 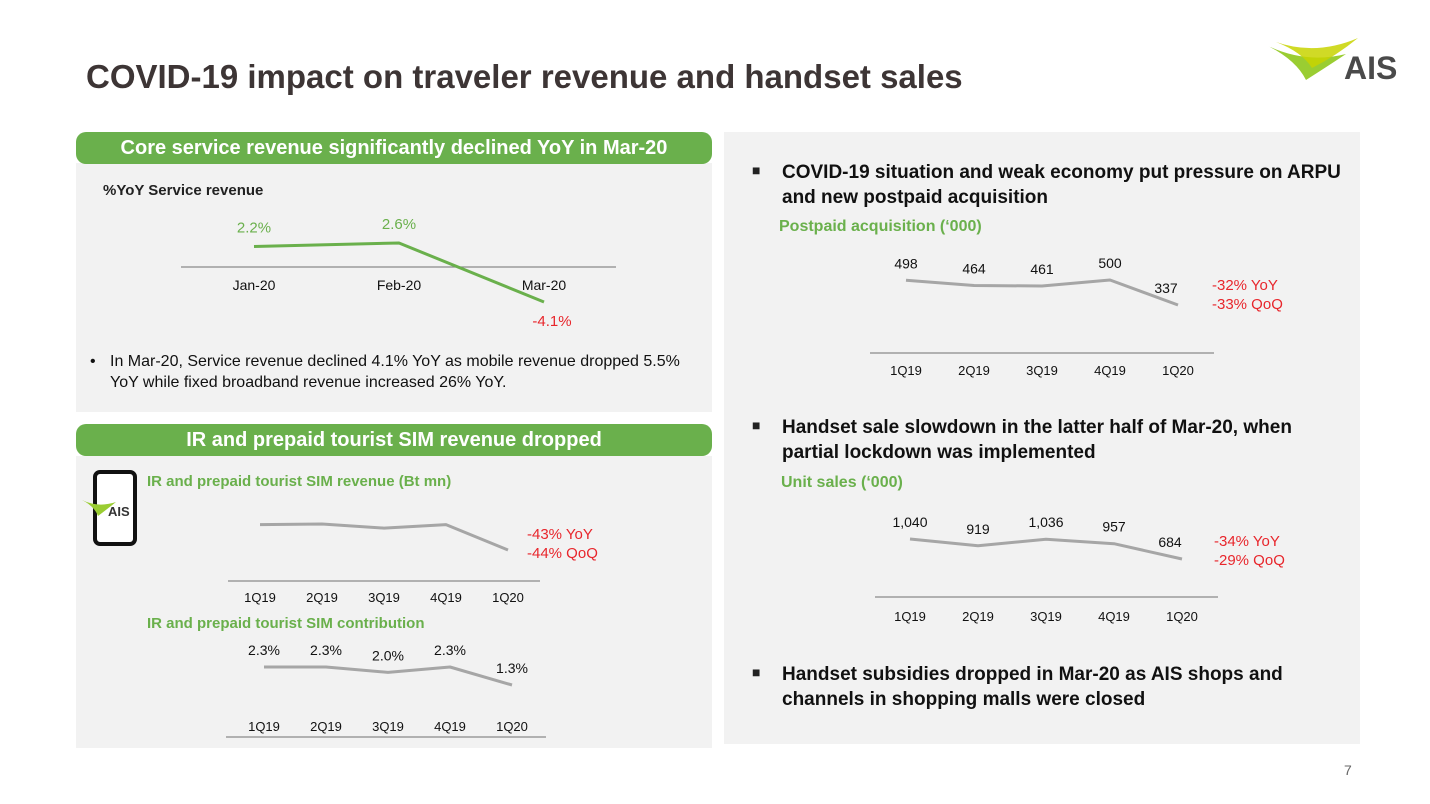 What do you see at coordinates (1110, 263) in the screenshot?
I see `data-label: 500` at bounding box center [1110, 263].